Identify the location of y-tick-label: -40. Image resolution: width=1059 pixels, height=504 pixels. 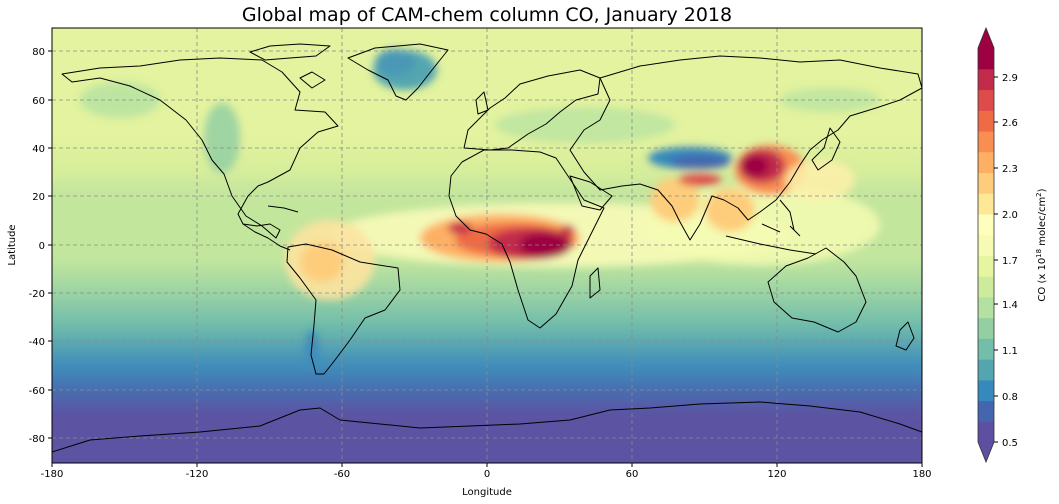
(37, 342).